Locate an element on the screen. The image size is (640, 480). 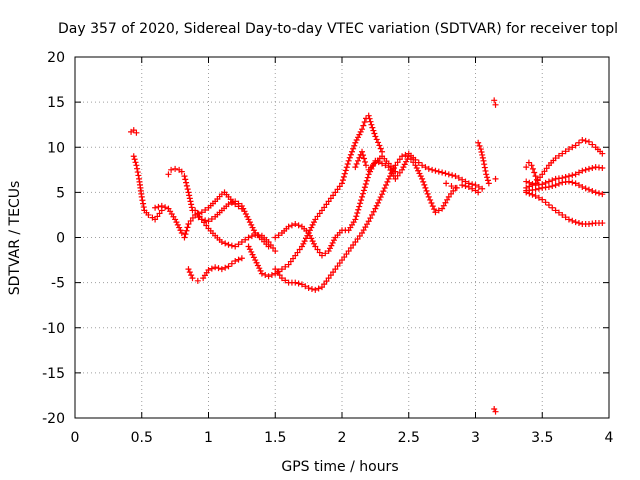
x-tick-labels: 0 0.5 1 1.5 2 2.5 3 3.5 4 is located at coordinates (342, 438).